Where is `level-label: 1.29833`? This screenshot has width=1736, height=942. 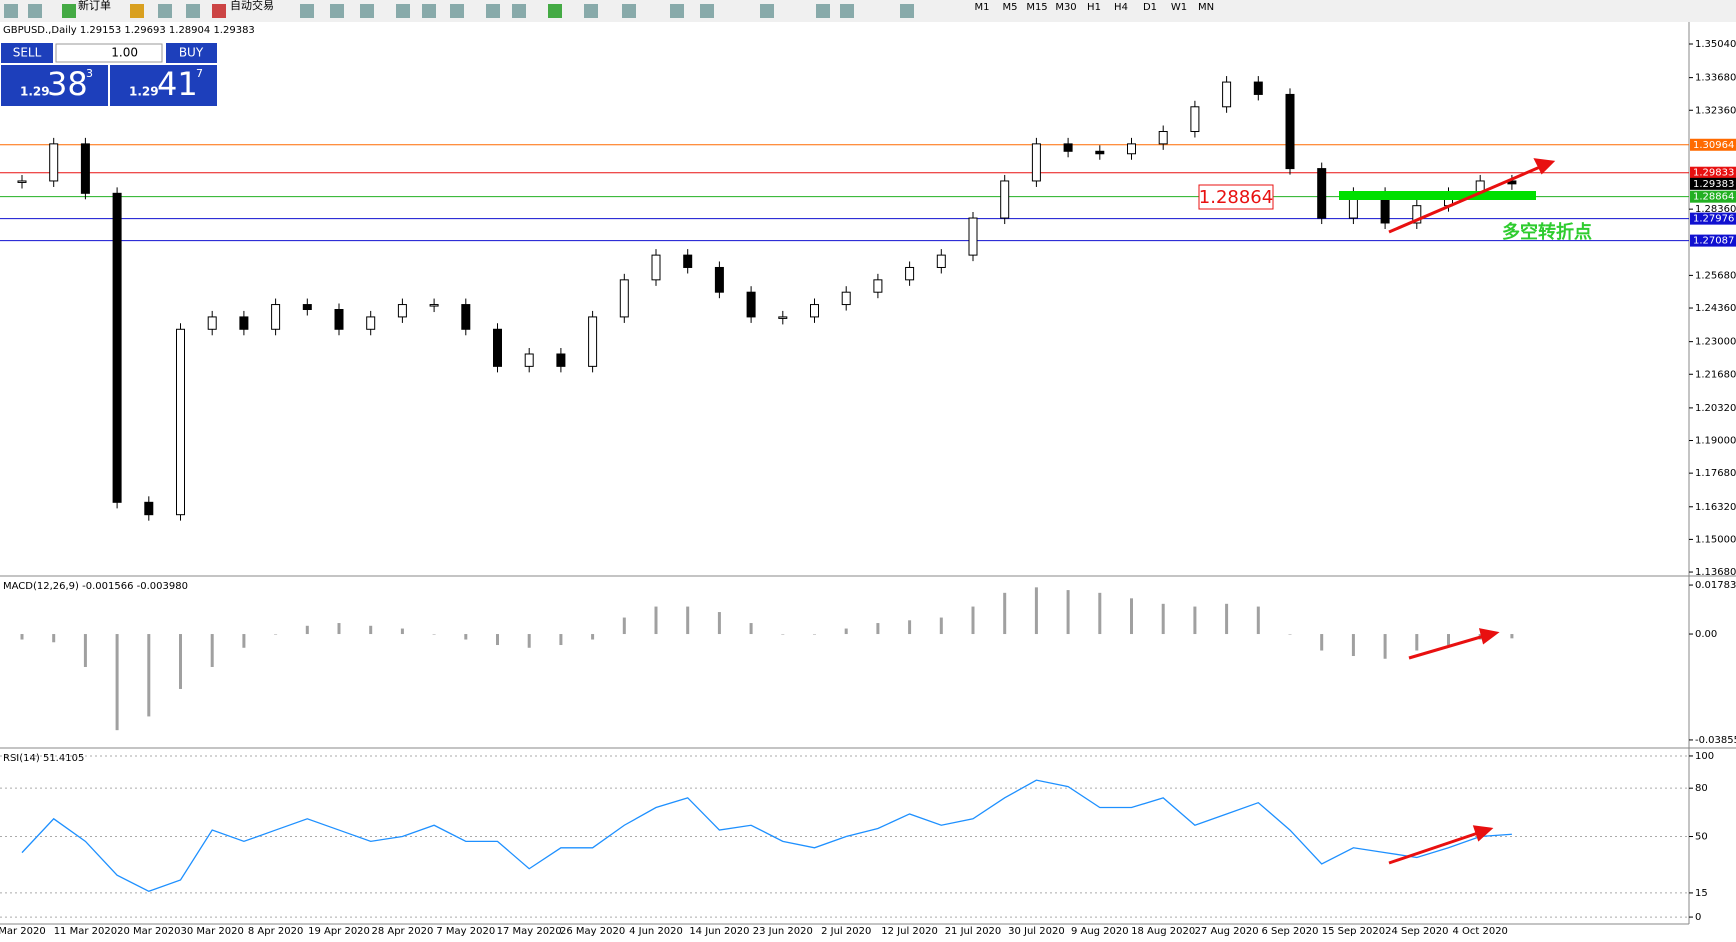 level-label: 1.29833 is located at coordinates (1713, 173).